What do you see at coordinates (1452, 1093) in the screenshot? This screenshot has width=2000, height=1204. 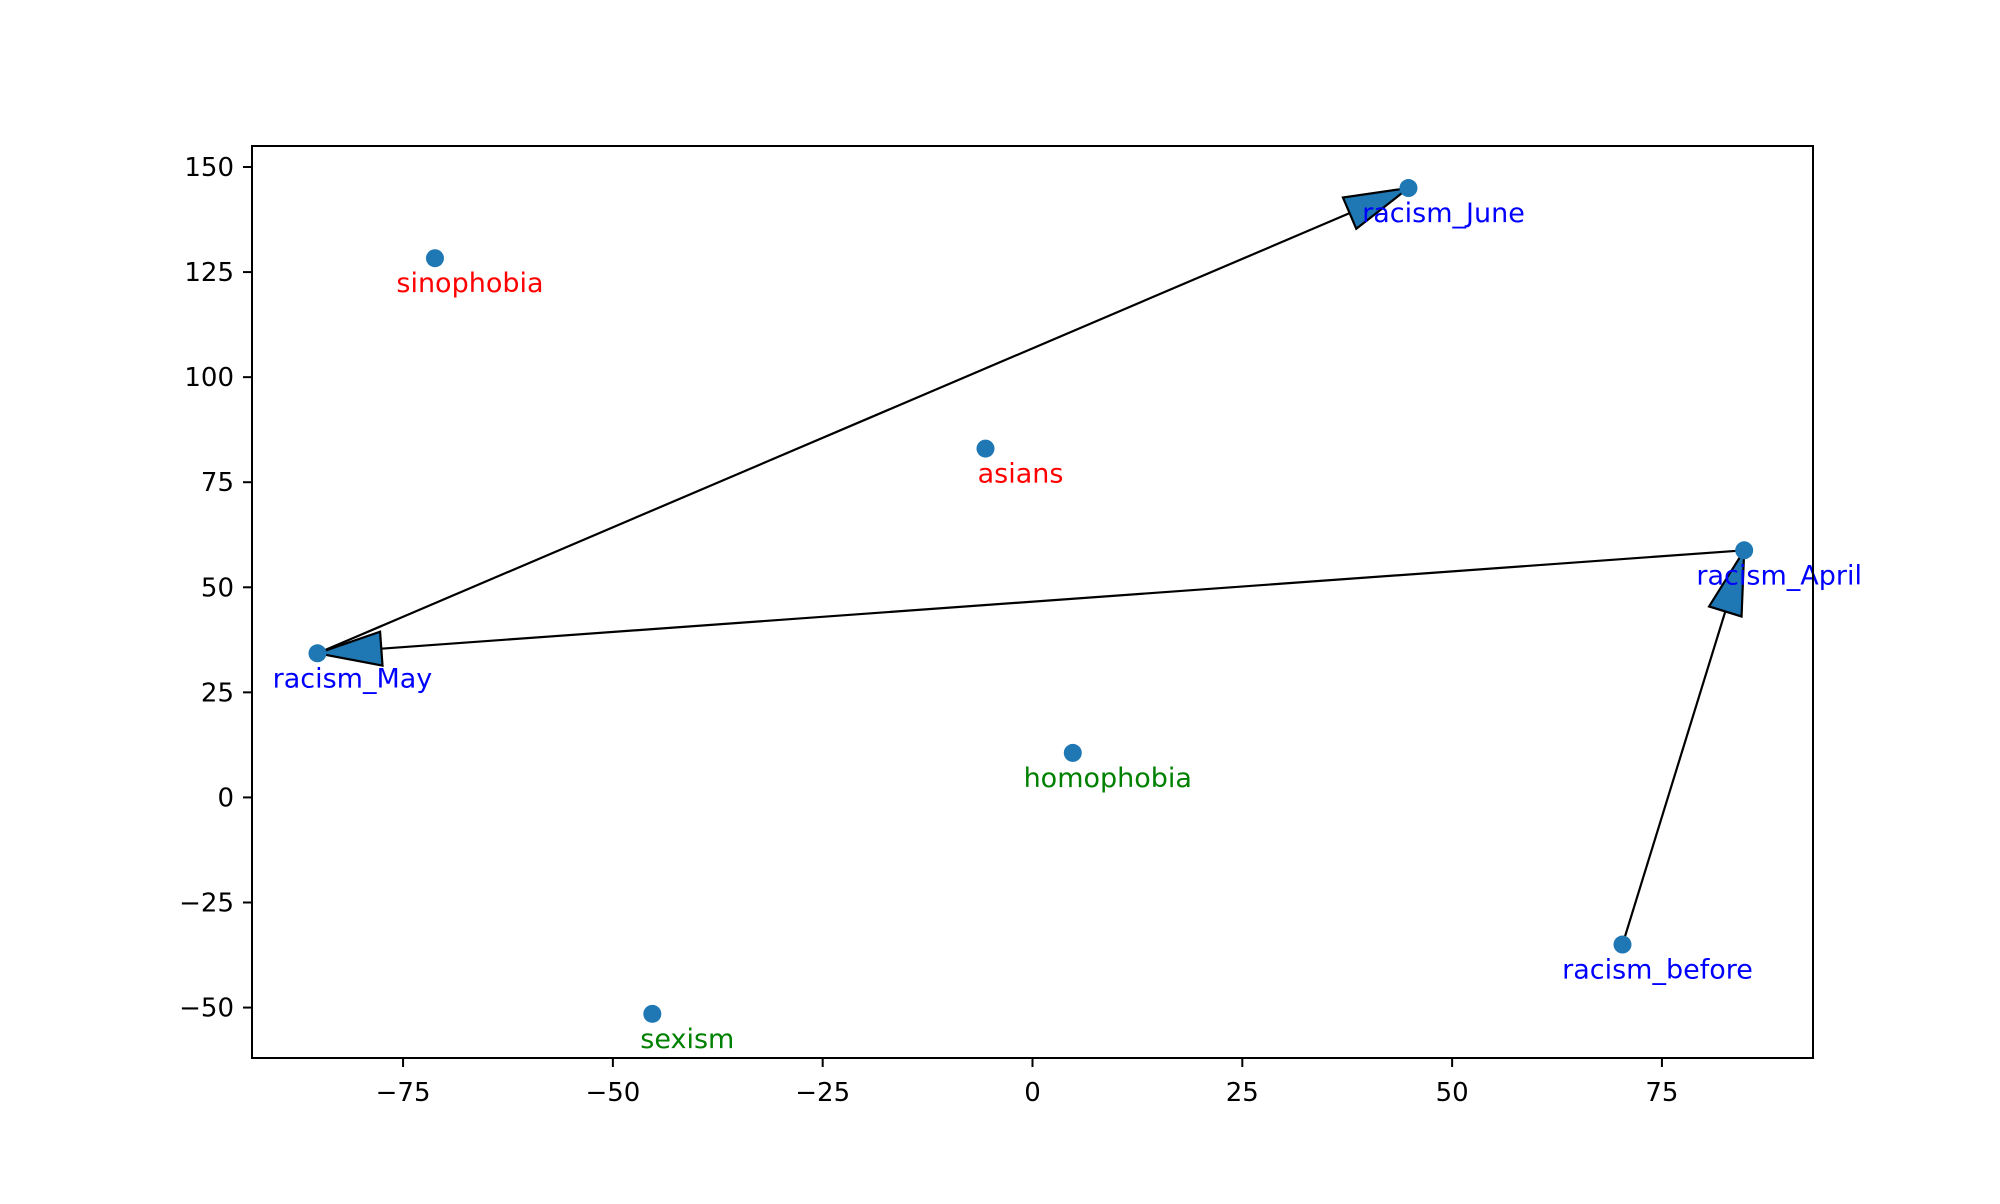 I see `x-tick-label: 50` at bounding box center [1452, 1093].